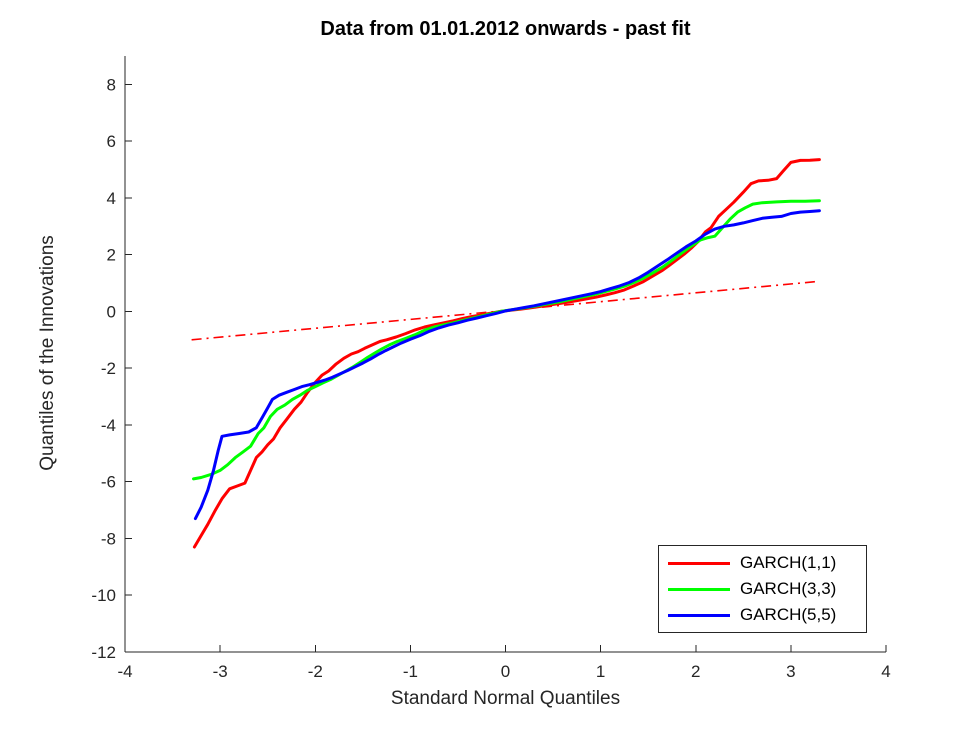 This screenshot has width=980, height=735. Describe the element at coordinates (410, 671) in the screenshot. I see `svg-text: -1` at that location.